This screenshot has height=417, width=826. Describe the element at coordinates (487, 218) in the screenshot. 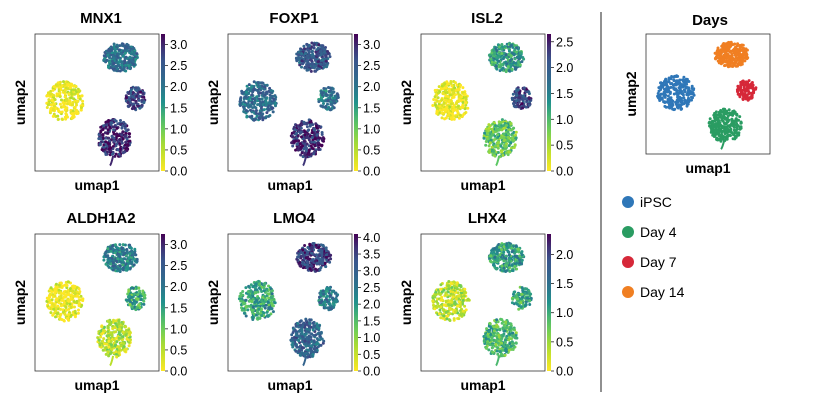

I see `plot-title: LHX4` at that location.